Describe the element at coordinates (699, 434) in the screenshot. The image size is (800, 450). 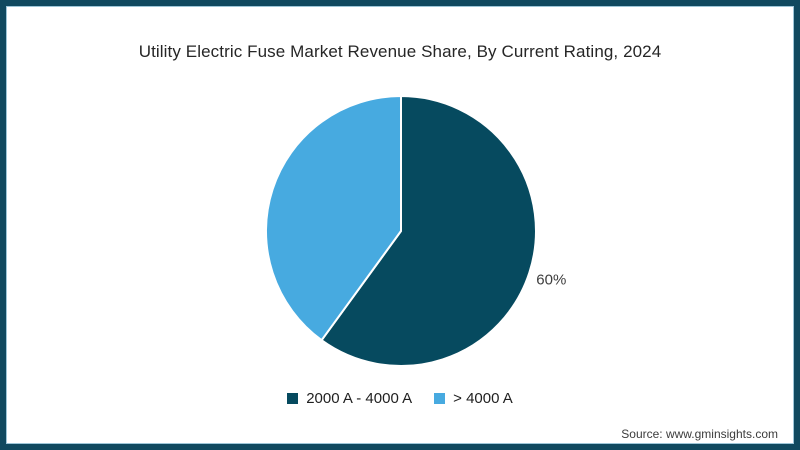
I see `source-attribution: Source: www.gminsights.com` at that location.